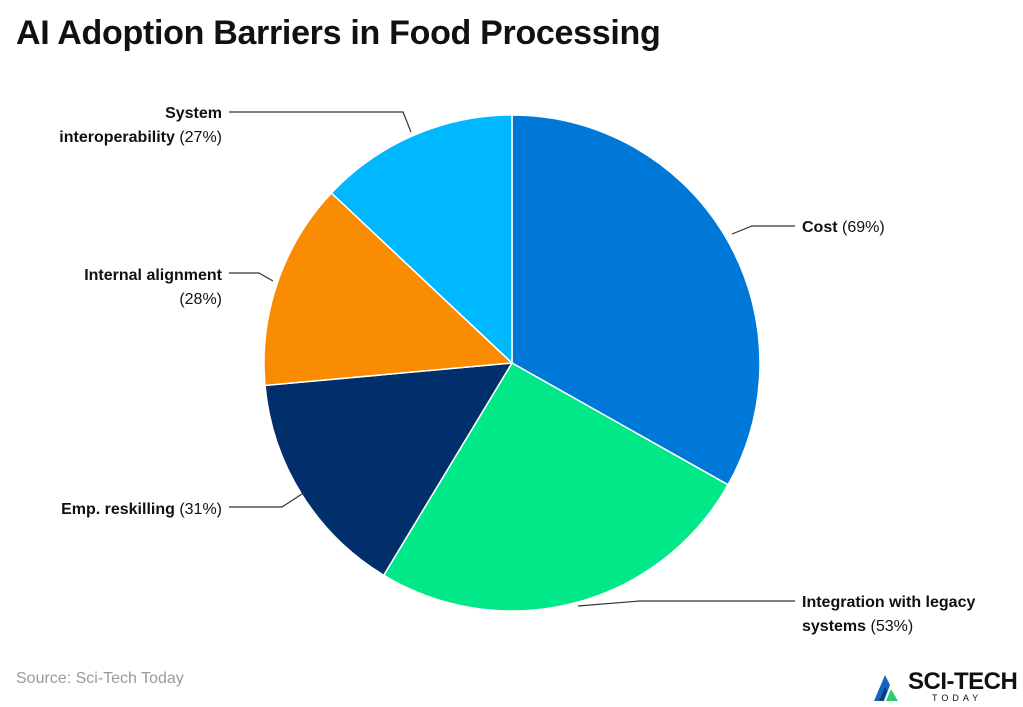  I want to click on leader-line-cost, so click(763, 230).